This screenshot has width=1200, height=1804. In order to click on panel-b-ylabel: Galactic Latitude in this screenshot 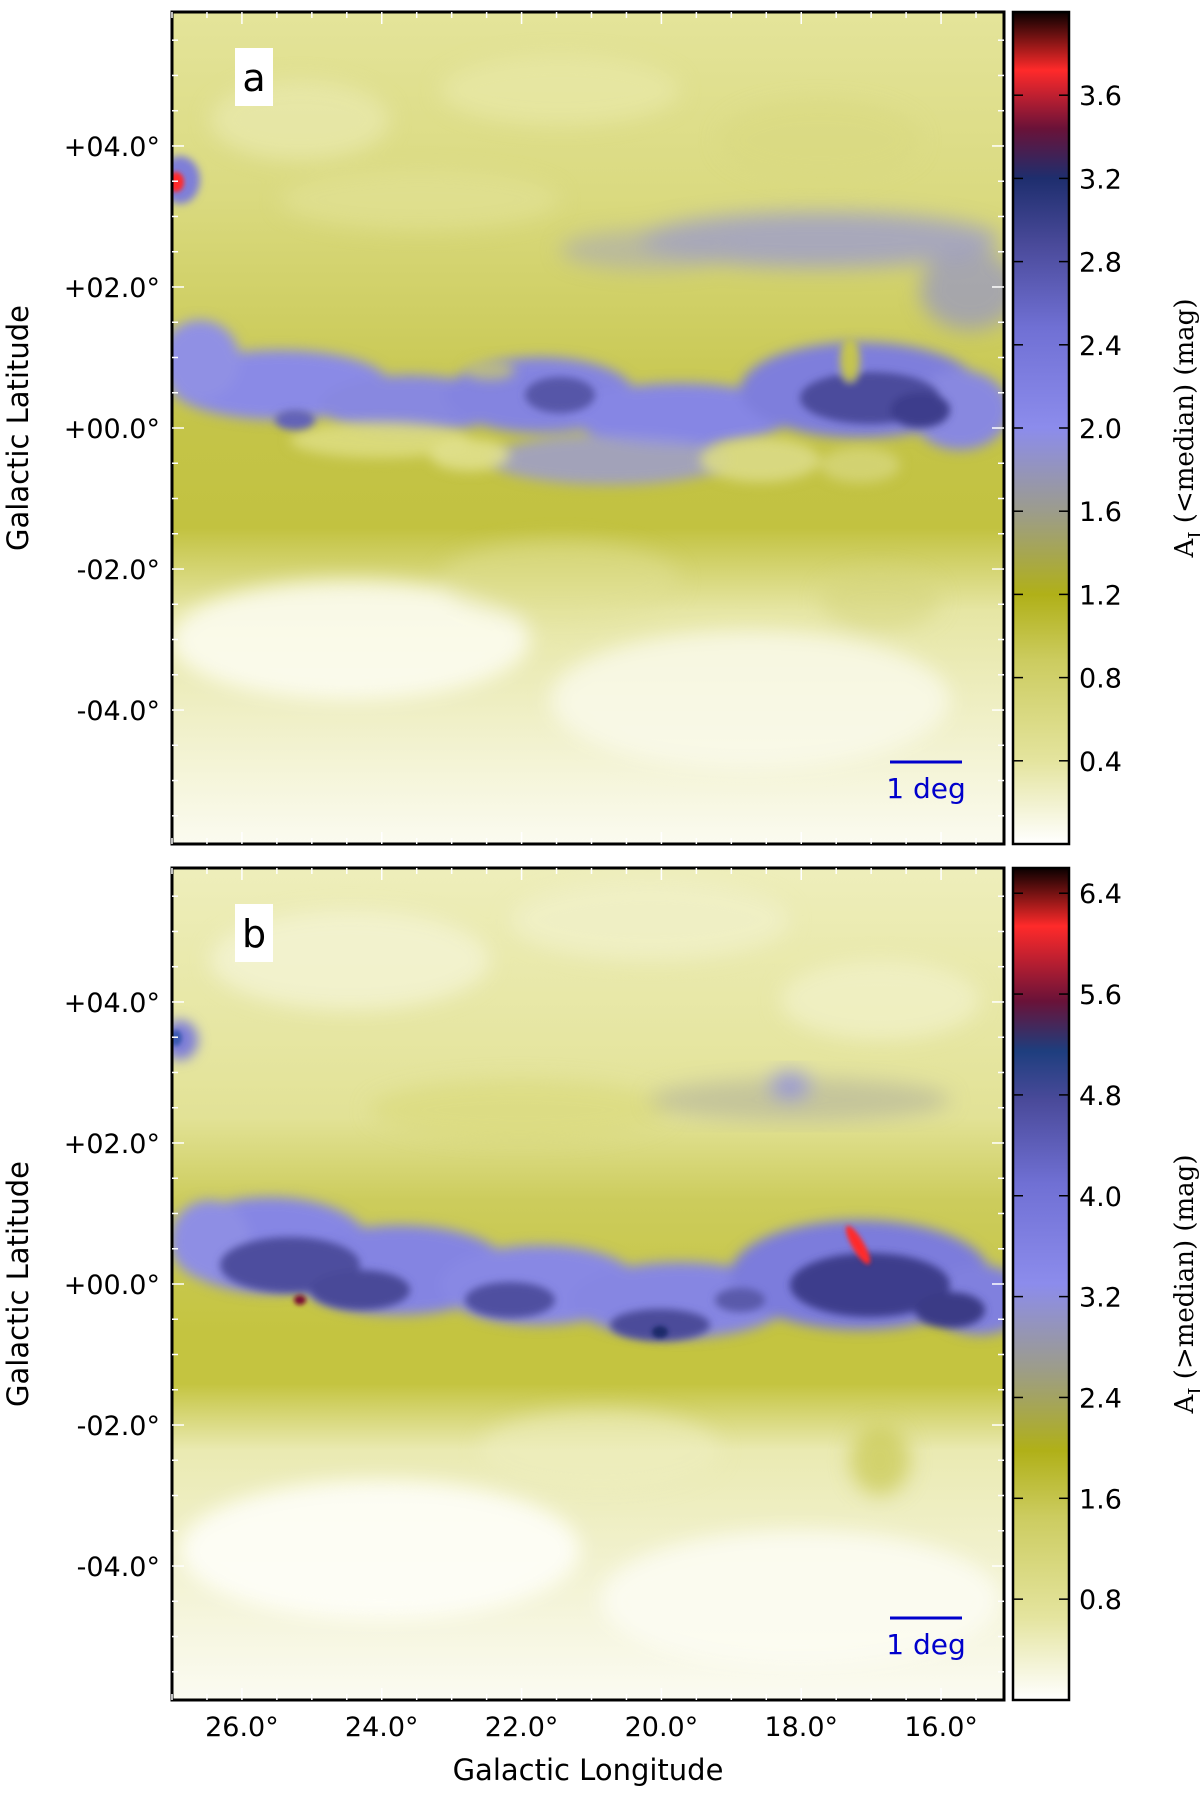, I will do `click(18, 1284)`.